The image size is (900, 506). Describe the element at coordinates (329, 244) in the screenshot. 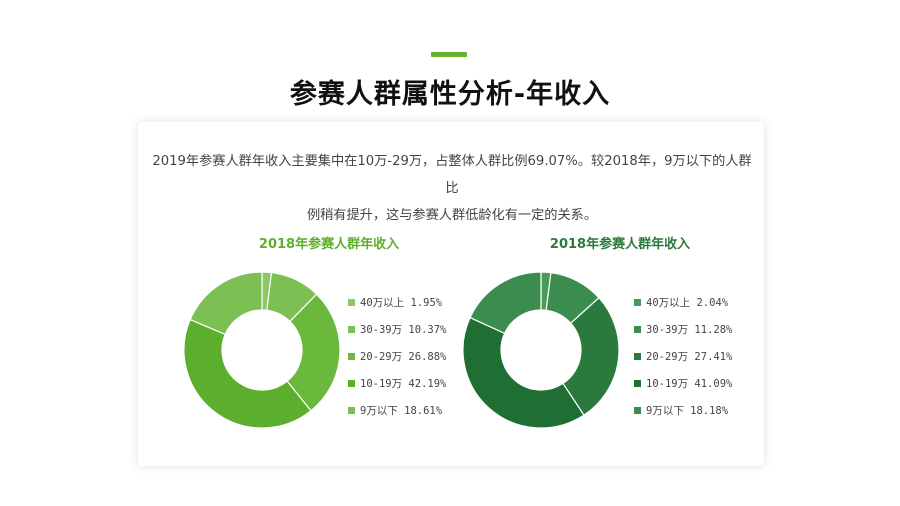

I see `chart-title-left: 2018年参赛人群年收入` at that location.